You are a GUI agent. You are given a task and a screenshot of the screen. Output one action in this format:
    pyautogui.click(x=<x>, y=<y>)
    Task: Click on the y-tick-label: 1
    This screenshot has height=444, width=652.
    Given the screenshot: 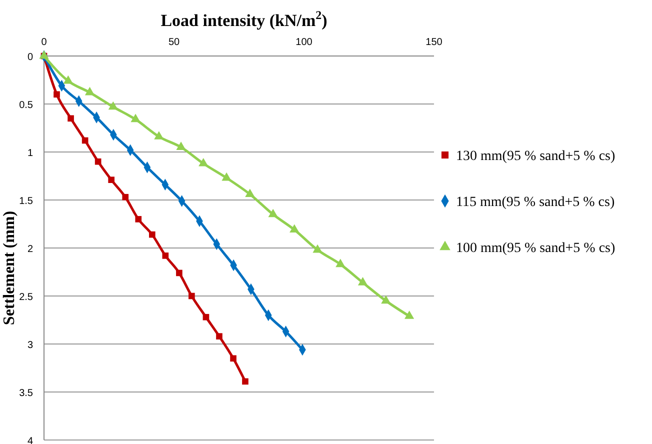 What is the action you would take?
    pyautogui.click(x=30, y=153)
    